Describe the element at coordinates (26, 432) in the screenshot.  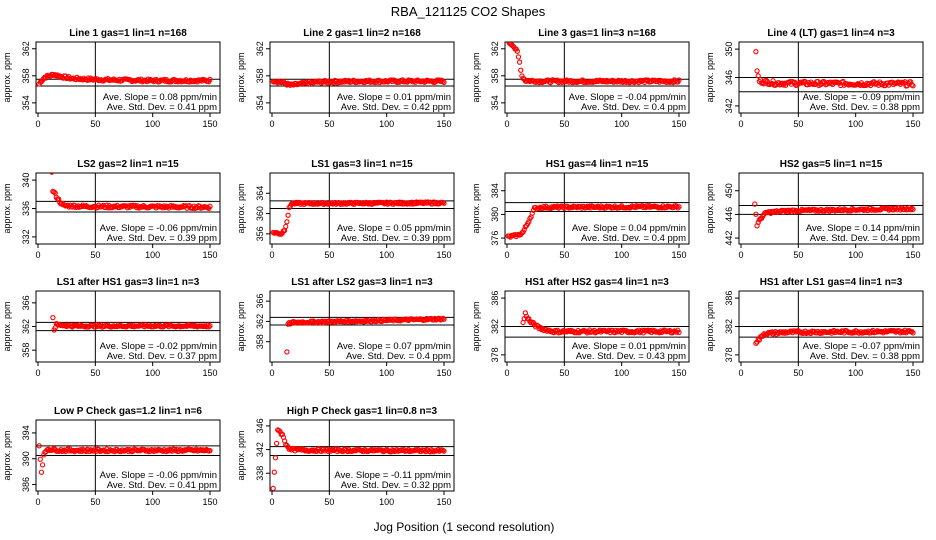
I see `y-tick-label: 394` at that location.